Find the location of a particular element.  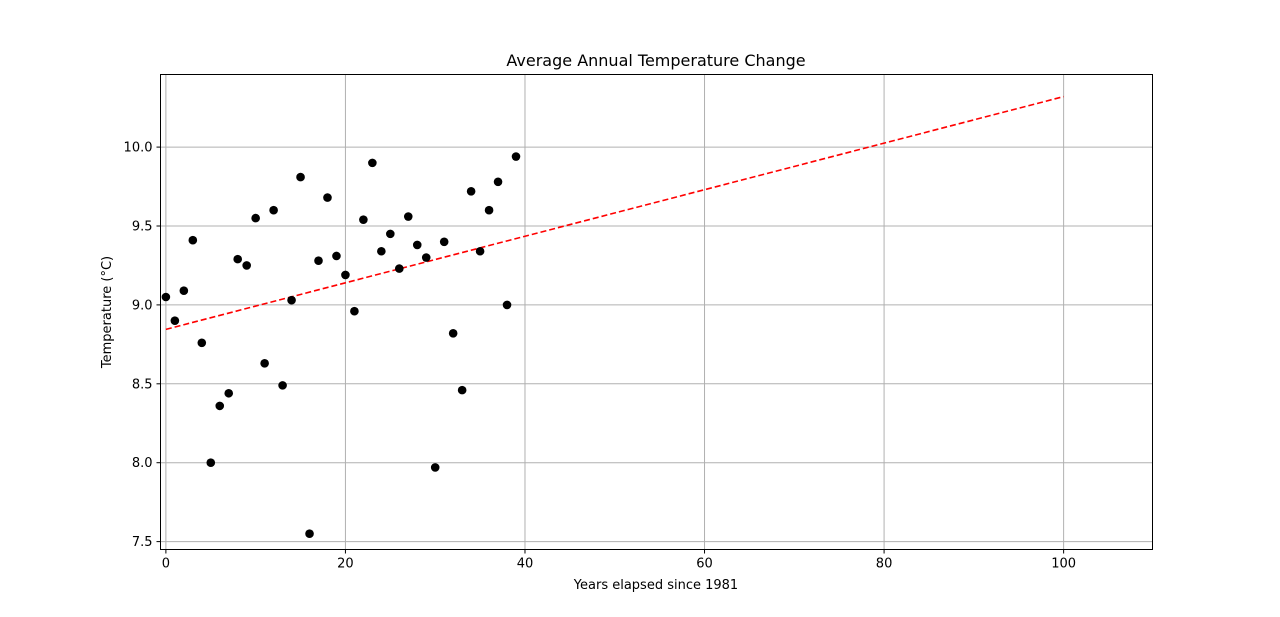

y-axis-label: Temperature (°C) is located at coordinates (107, 312).